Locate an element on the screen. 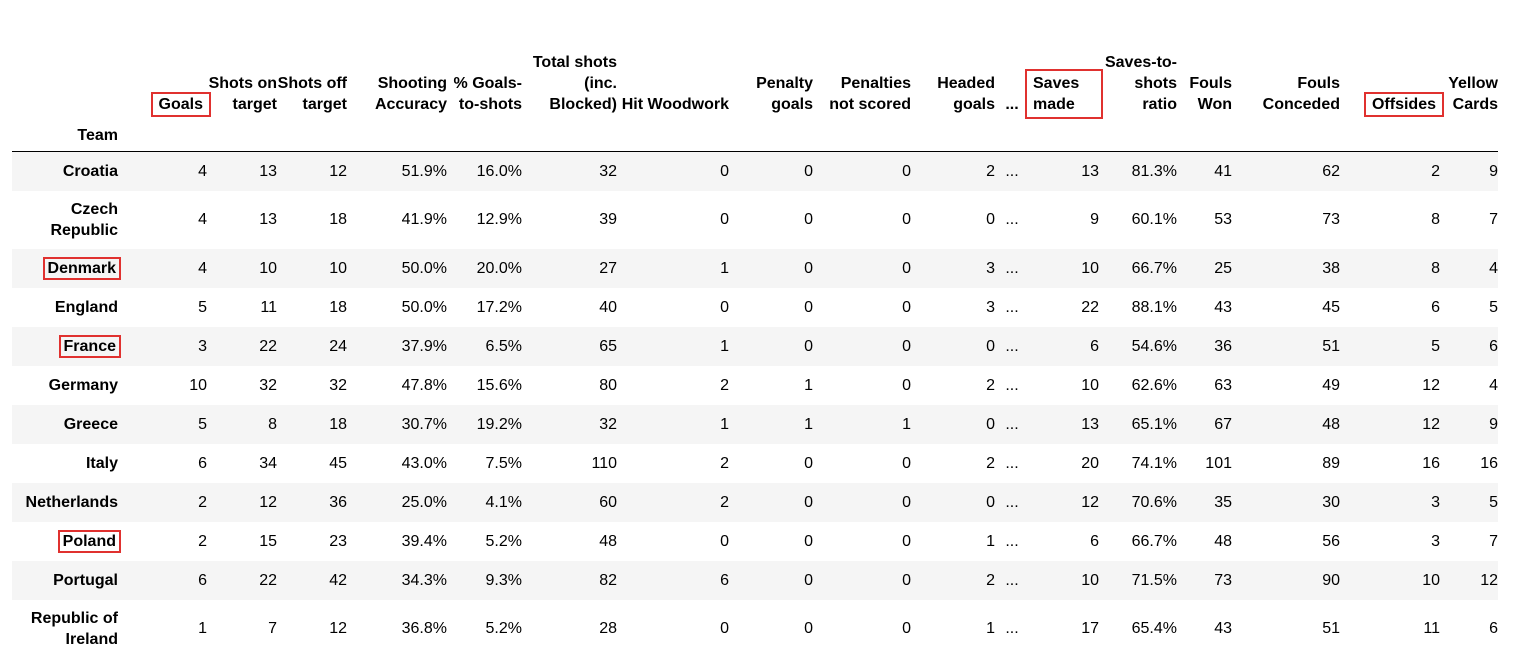 The width and height of the screenshot is (1535, 671). row-header-team: Republic of Ireland is located at coordinates (72, 629).